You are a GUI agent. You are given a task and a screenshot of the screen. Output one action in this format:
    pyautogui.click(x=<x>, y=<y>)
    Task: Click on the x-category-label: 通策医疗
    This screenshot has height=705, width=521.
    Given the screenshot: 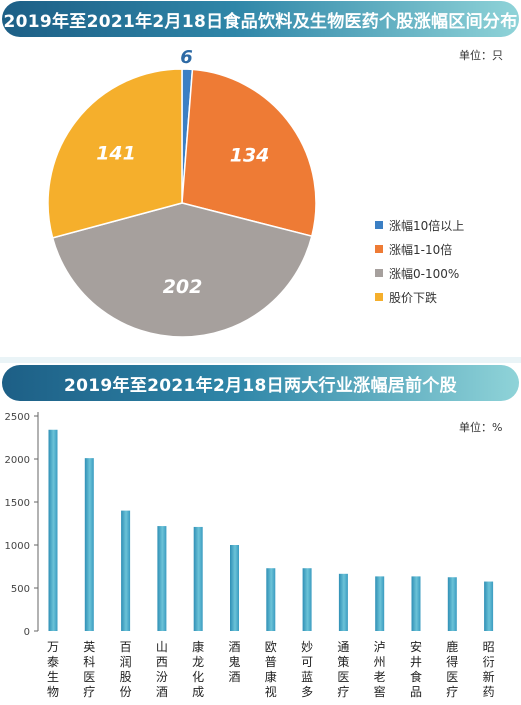 What is the action you would take?
    pyautogui.click(x=343, y=669)
    